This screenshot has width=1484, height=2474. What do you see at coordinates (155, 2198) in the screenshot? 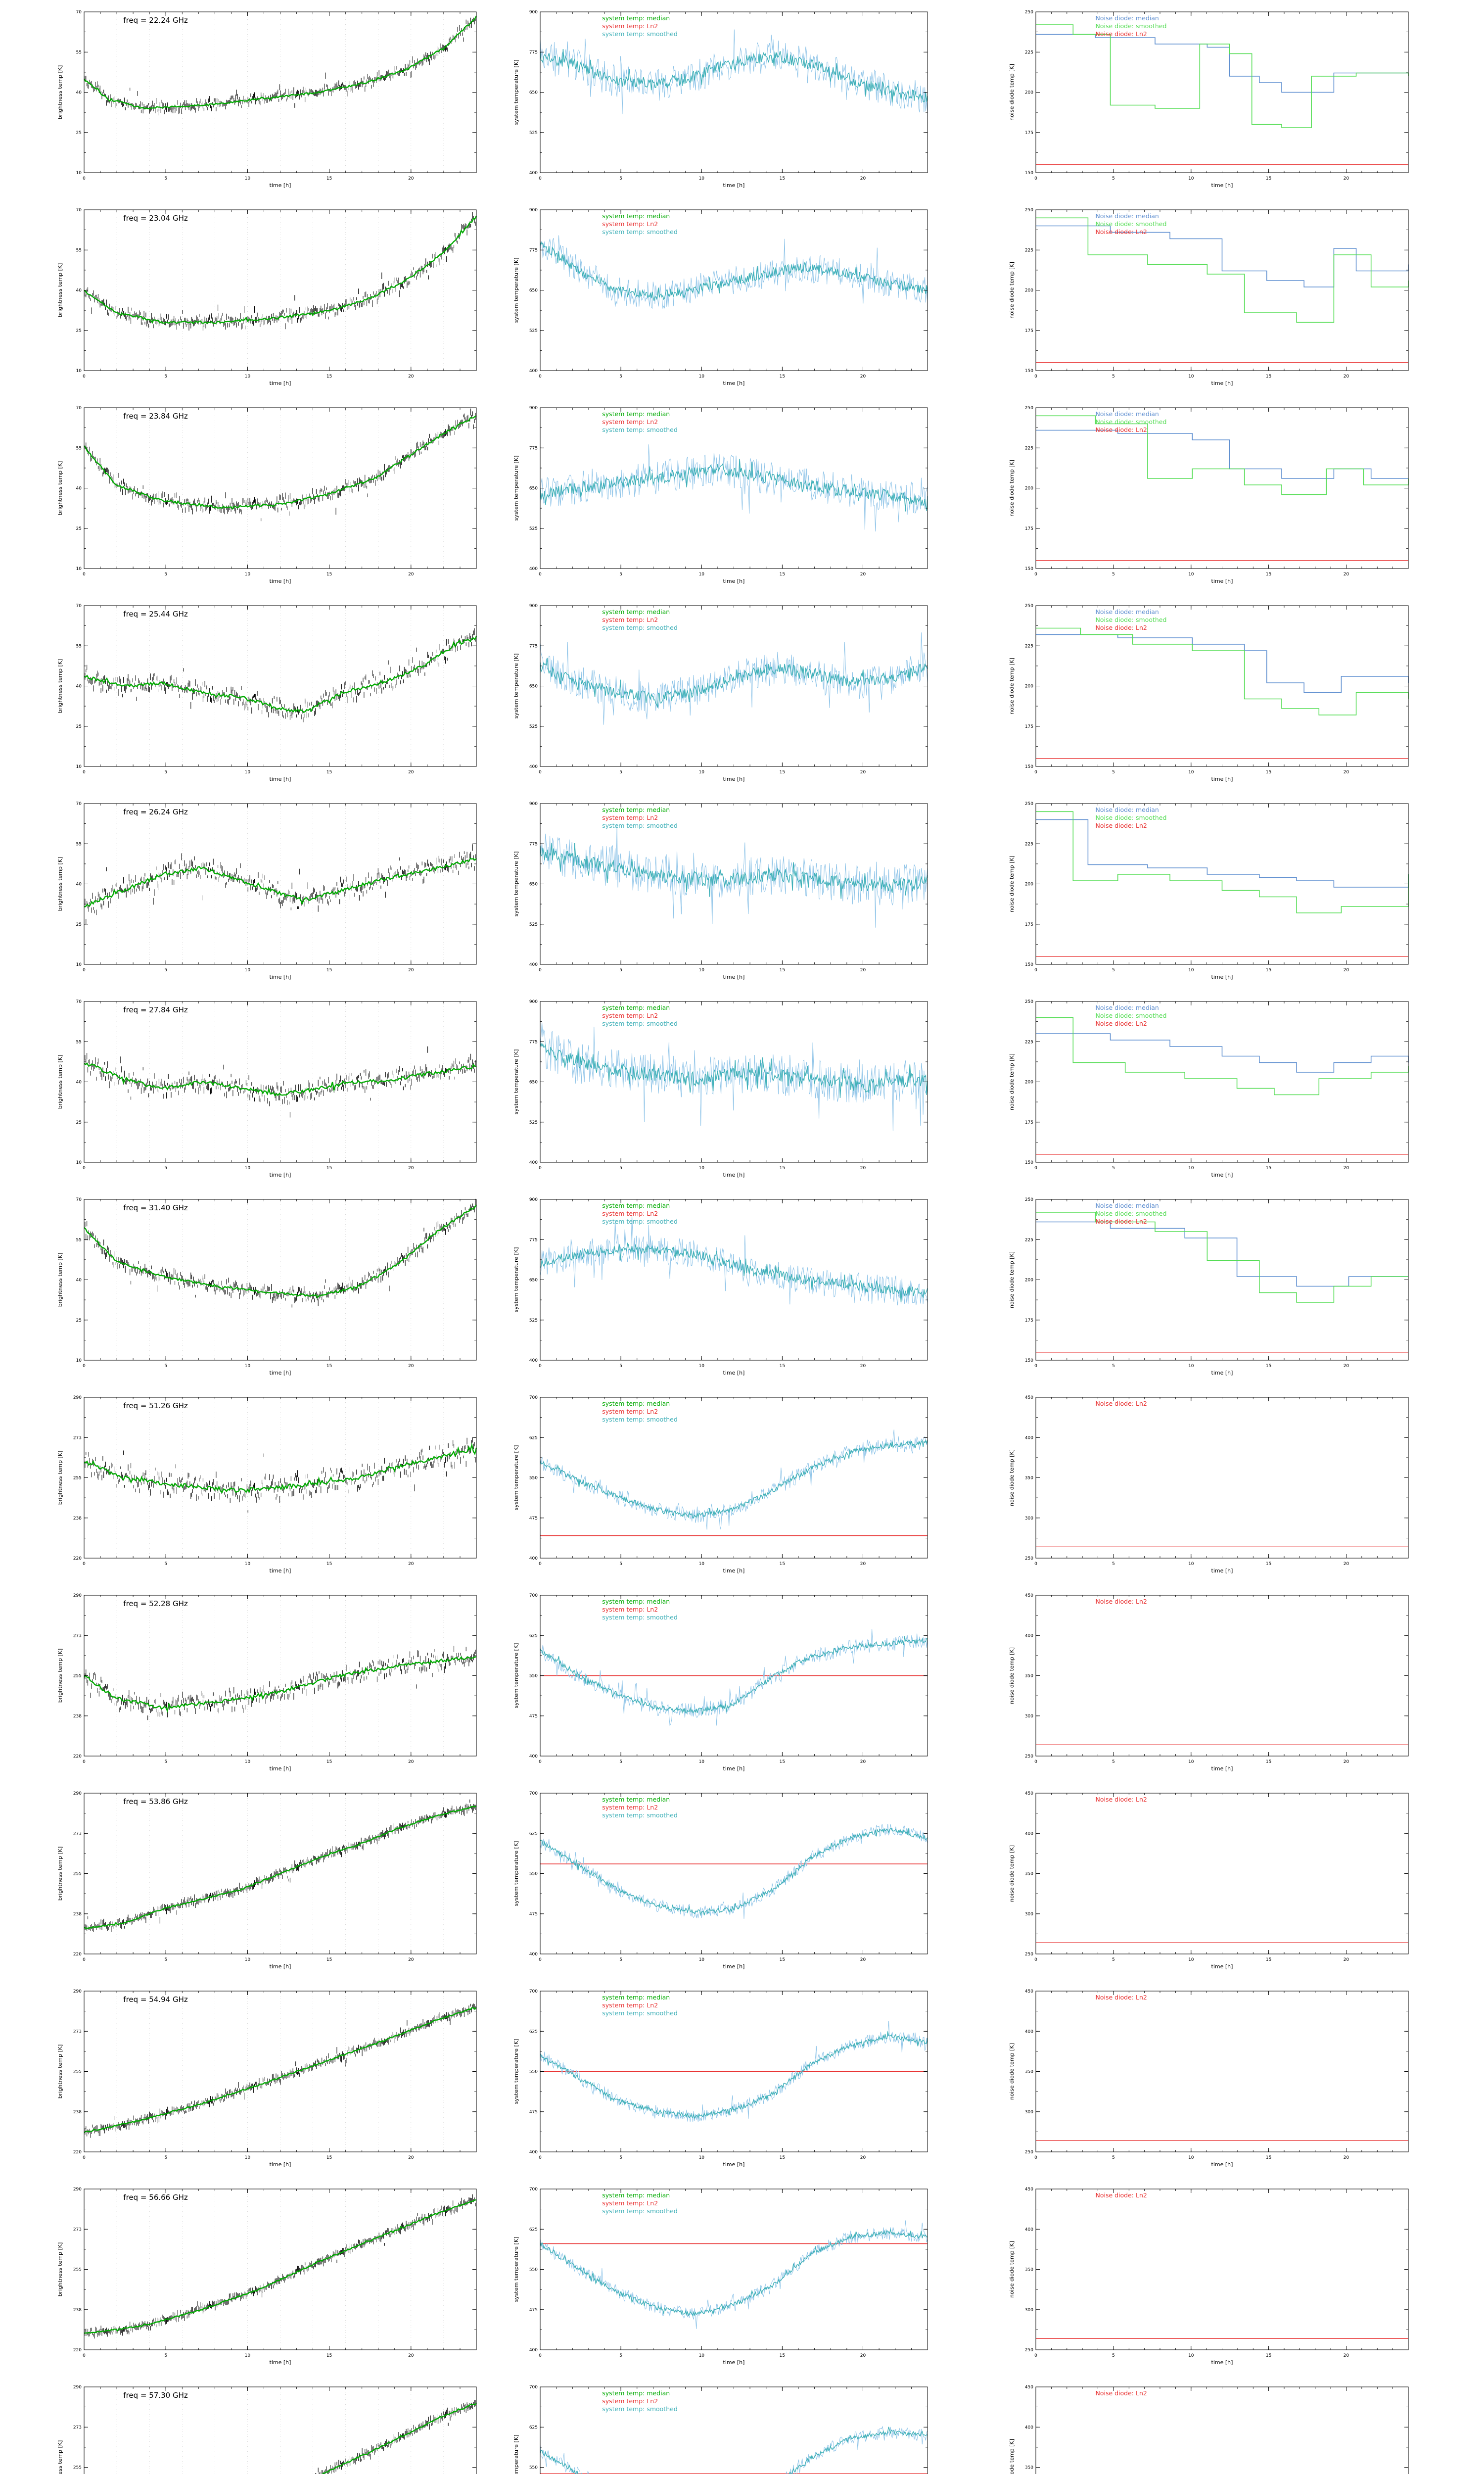
I see `freq-label: freq = 56.66 GHz` at bounding box center [155, 2198].